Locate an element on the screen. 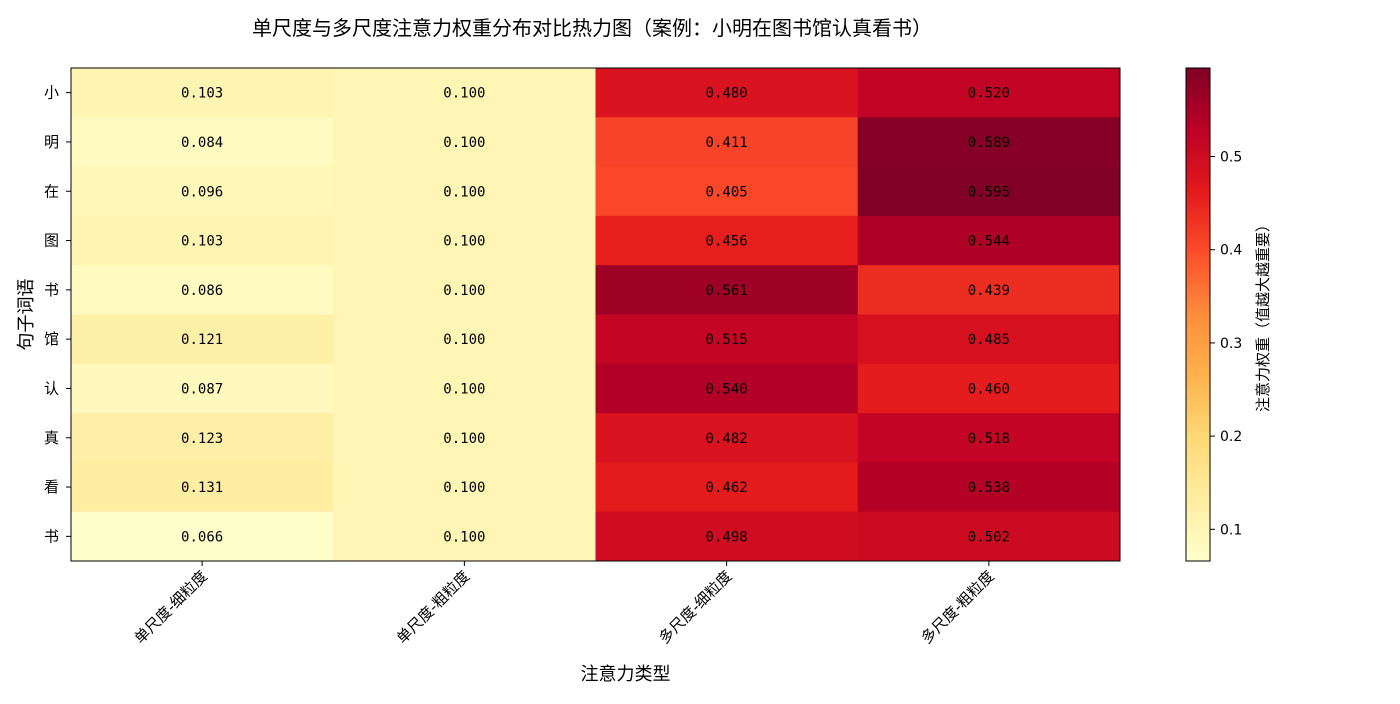 Image resolution: width=1400 pixels, height=704 pixels. cell-value-label: 0.460 is located at coordinates (989, 389).